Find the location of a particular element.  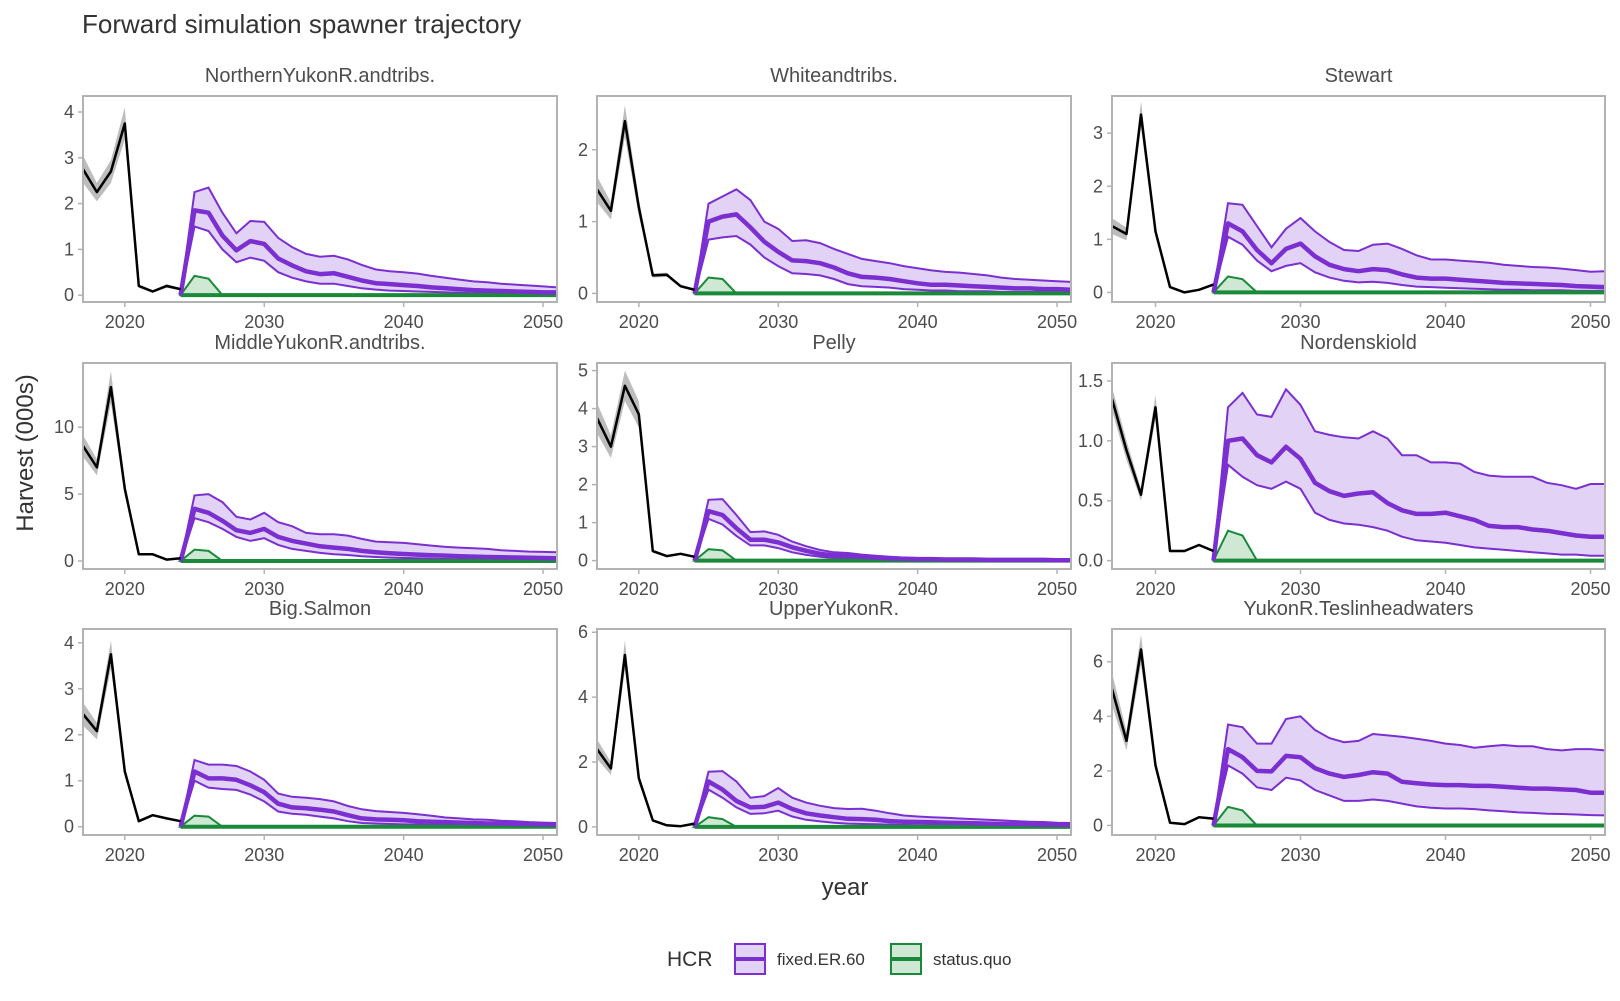

panel-strip-label: Stewart is located at coordinates (1359, 76).